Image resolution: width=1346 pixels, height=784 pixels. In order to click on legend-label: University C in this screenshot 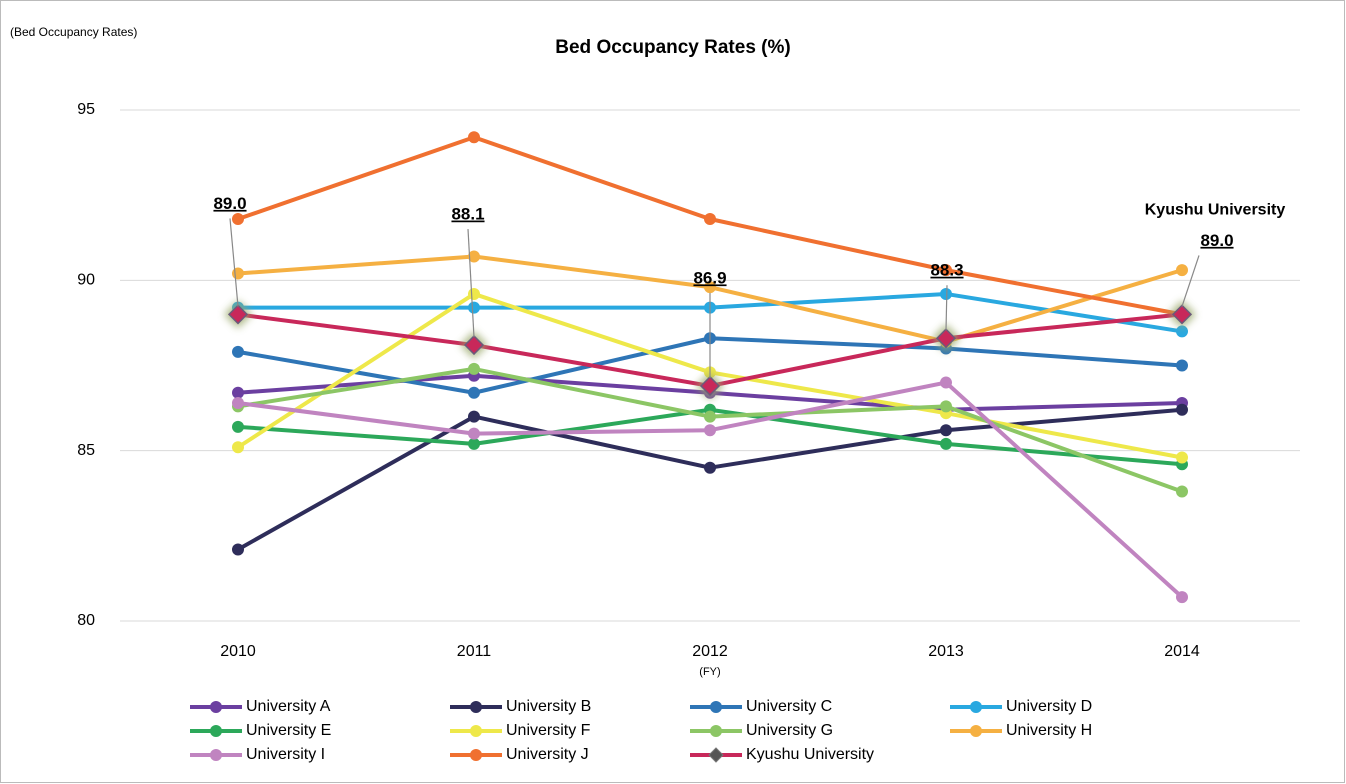, I will do `click(789, 706)`.